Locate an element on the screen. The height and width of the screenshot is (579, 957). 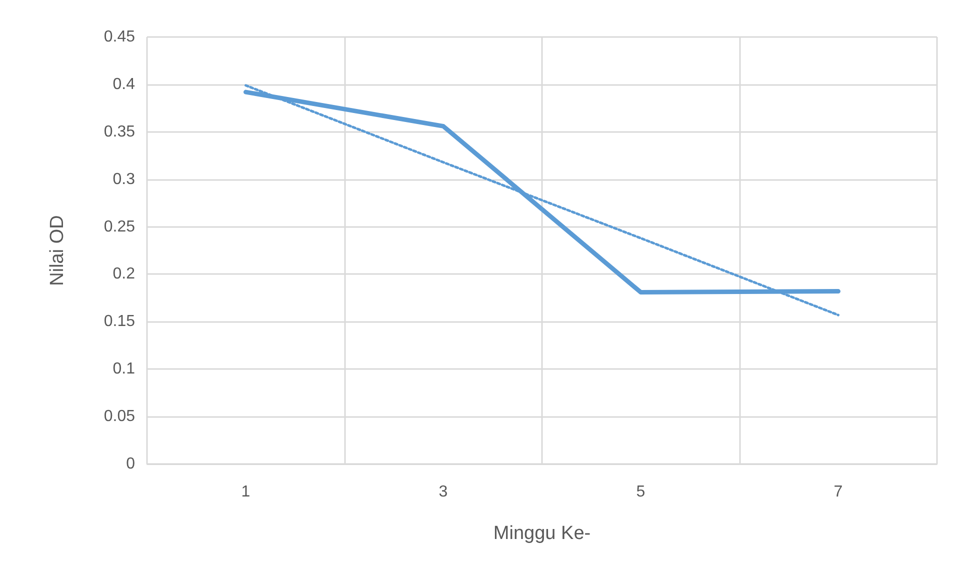
y-tick-label: 0.05 is located at coordinates (120, 417).